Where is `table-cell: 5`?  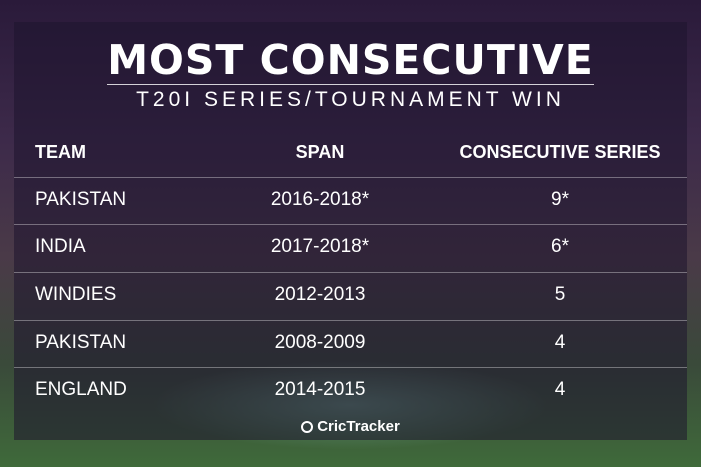
table-cell: 5 is located at coordinates (560, 294).